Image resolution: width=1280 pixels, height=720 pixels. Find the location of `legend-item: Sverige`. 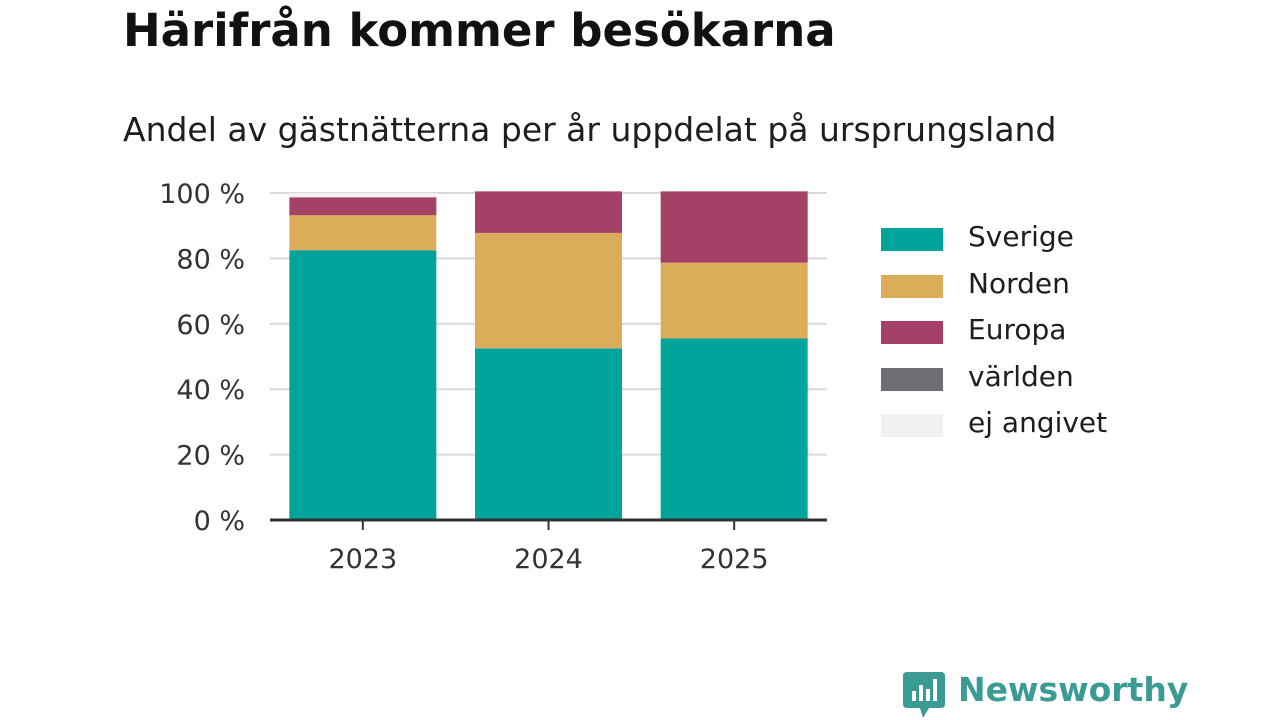

legend-item: Sverige is located at coordinates (1040, 239).